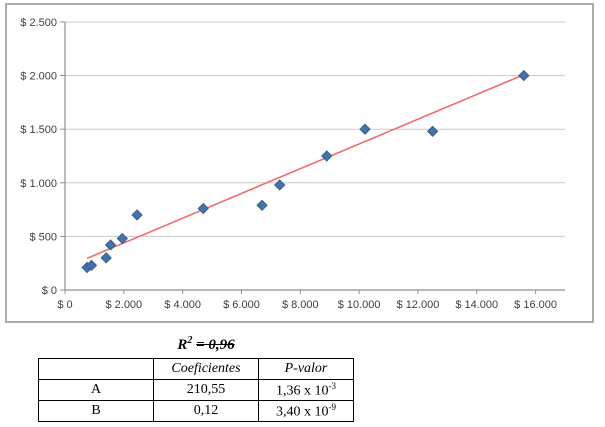 This screenshot has width=605, height=427. What do you see at coordinates (241, 305) in the screenshot?
I see `x-tick-label: $ 6.000` at bounding box center [241, 305].